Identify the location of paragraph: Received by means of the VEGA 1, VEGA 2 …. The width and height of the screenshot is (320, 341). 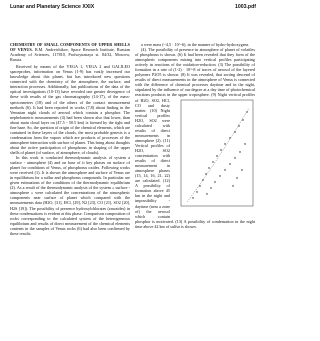
(70, 109).